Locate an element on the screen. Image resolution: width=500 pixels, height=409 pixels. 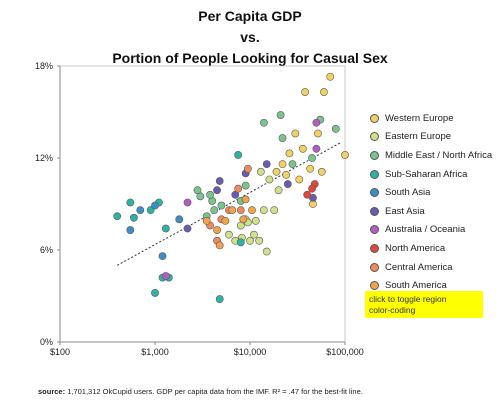
y-tick-label: 0% is located at coordinates (46, 342).